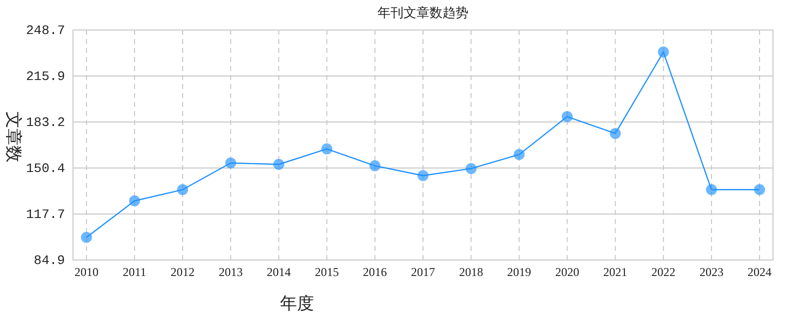 This screenshot has height=330, width=798. I want to click on x-tick-label: 2013, so click(230, 272).